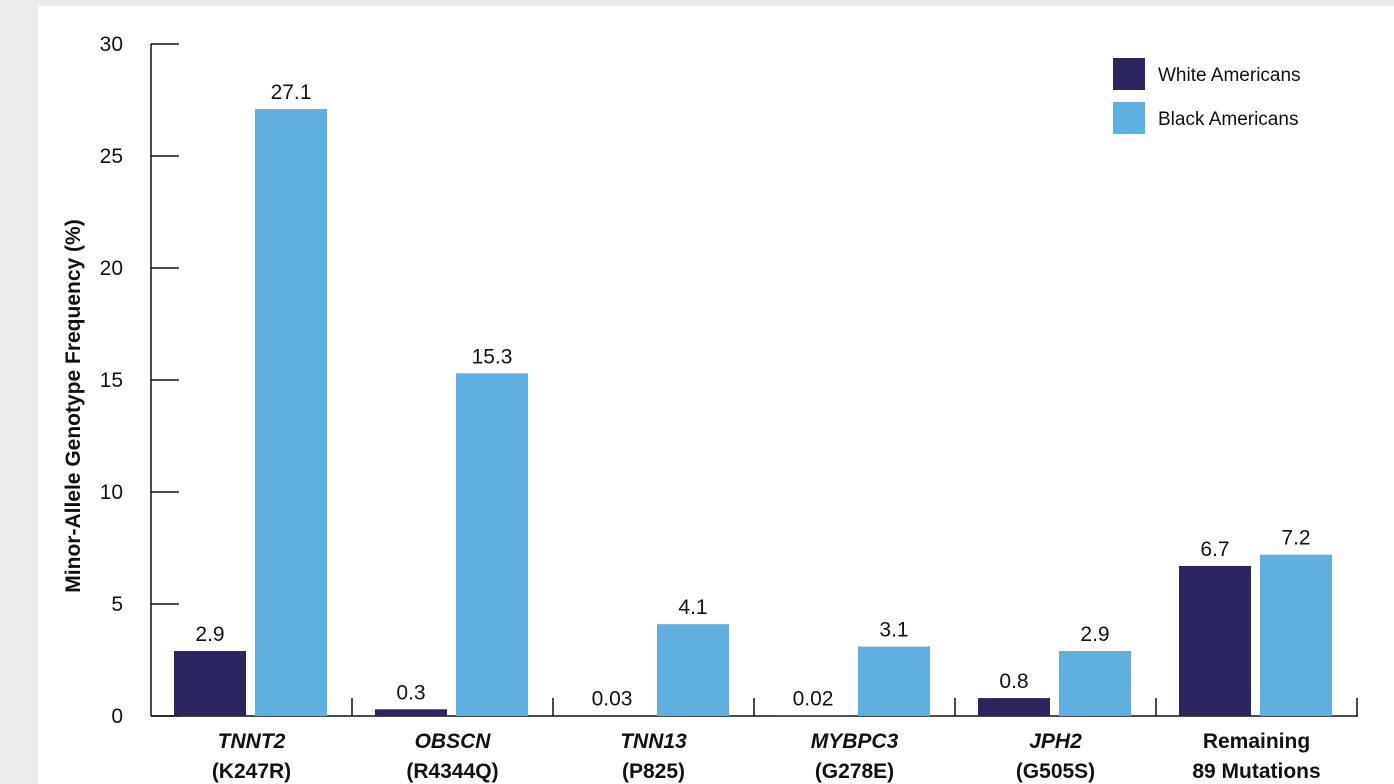 The image size is (1394, 784). What do you see at coordinates (1295, 538) in the screenshot?
I see `value-label: 7.2` at bounding box center [1295, 538].